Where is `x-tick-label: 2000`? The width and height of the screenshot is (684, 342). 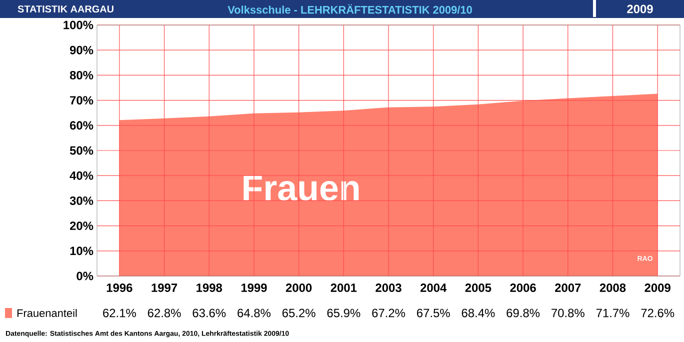
x-tick-label: 2000 is located at coordinates (299, 288).